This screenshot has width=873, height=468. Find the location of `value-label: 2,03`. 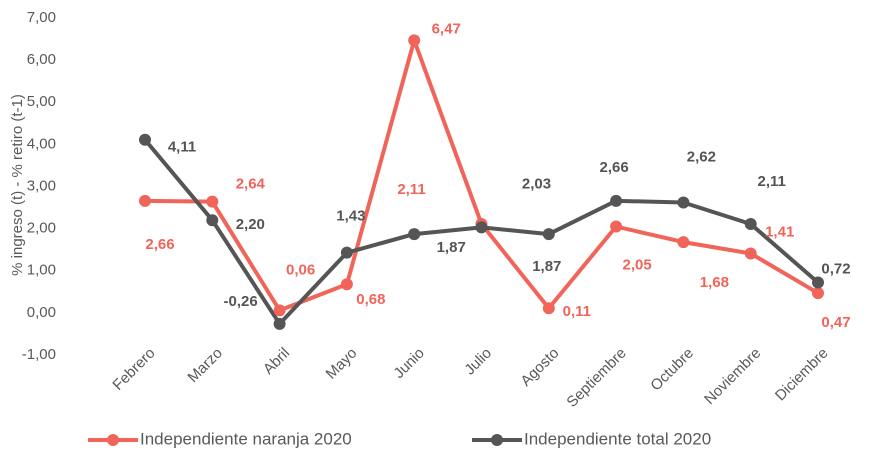

value-label: 2,03 is located at coordinates (536, 183).